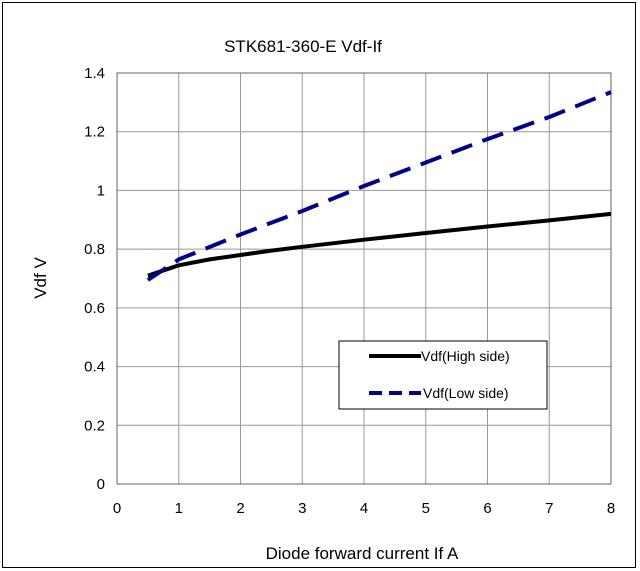  Describe the element at coordinates (303, 46) in the screenshot. I see `chart-title: STK681-360-E Vdf-If` at that location.